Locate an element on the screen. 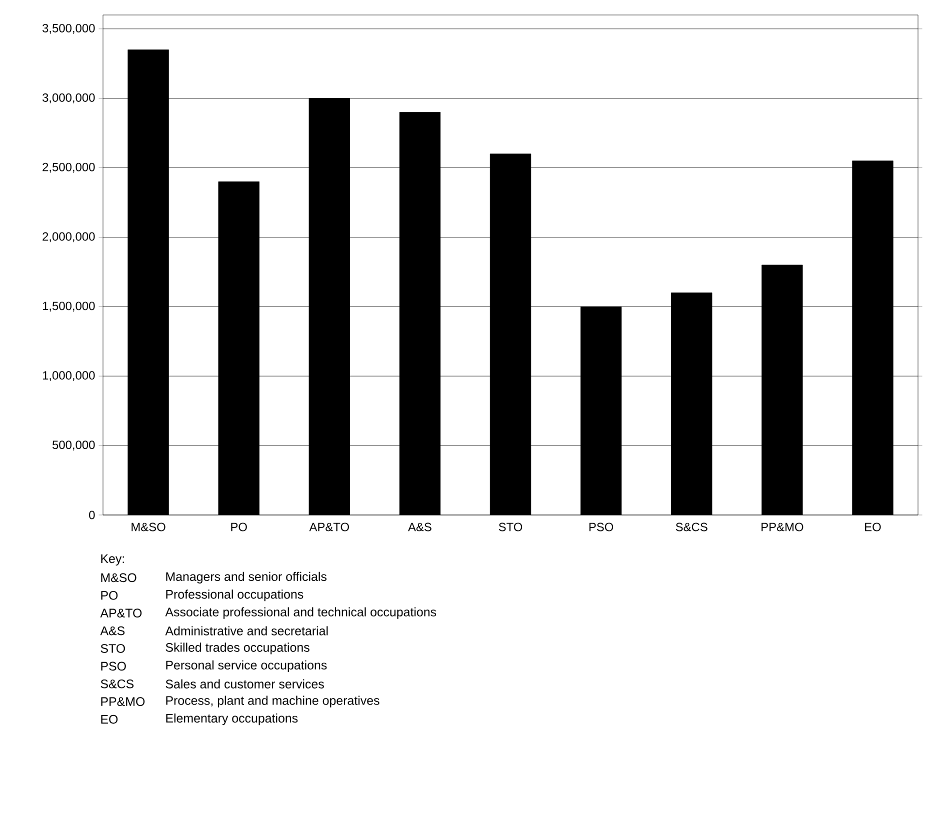 Image resolution: width=927 pixels, height=825 pixels. text: Managers and senior officials is located at coordinates (246, 578).